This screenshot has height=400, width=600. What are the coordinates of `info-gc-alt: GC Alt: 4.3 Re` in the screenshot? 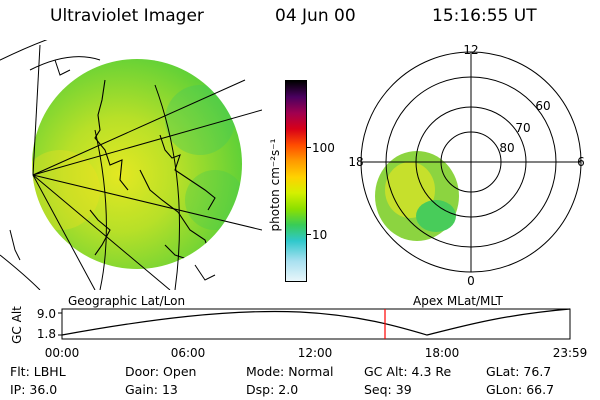 It's located at (408, 371).